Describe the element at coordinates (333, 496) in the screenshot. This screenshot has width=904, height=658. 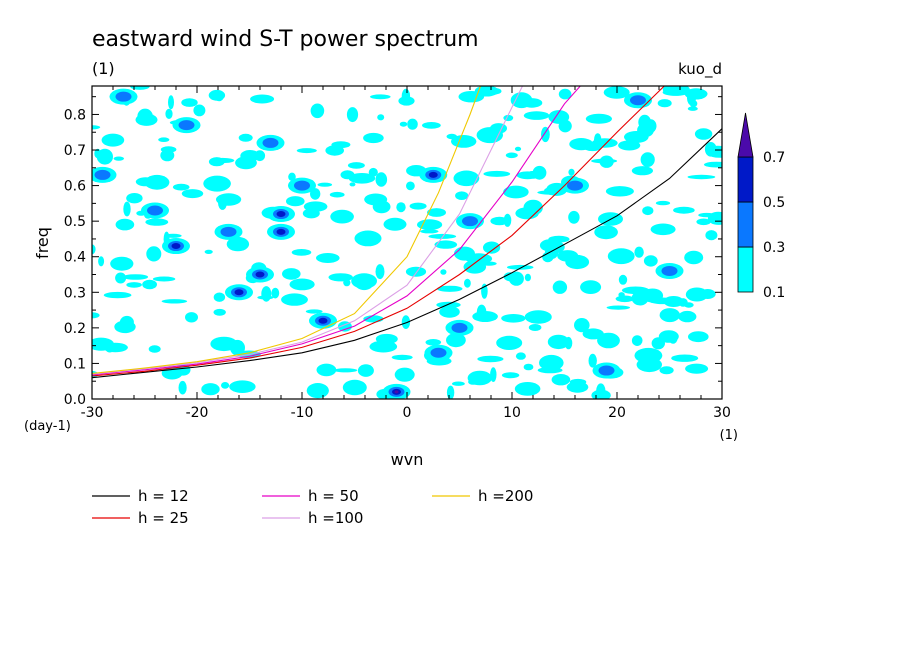
I see `legend-label-2: h = 50` at that location.